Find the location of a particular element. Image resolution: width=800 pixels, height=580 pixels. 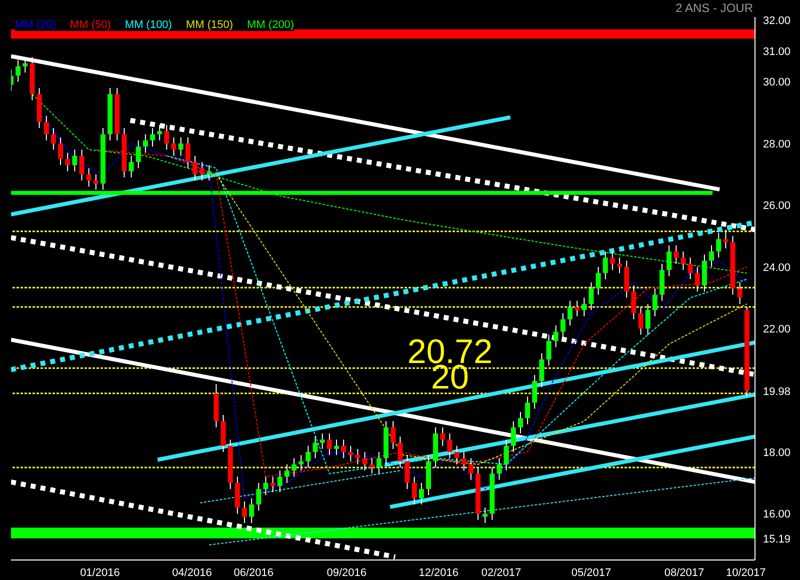

y-tick-label: 31.00 is located at coordinates (777, 52).